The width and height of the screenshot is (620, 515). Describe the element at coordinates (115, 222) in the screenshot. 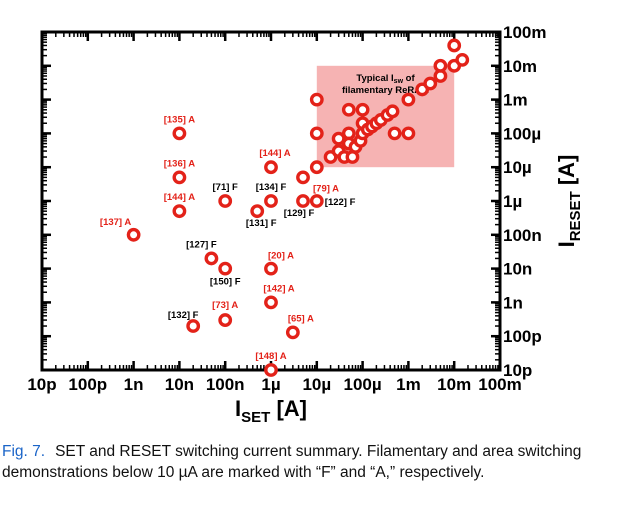

I see `point-reference-label: [137] A` at that location.